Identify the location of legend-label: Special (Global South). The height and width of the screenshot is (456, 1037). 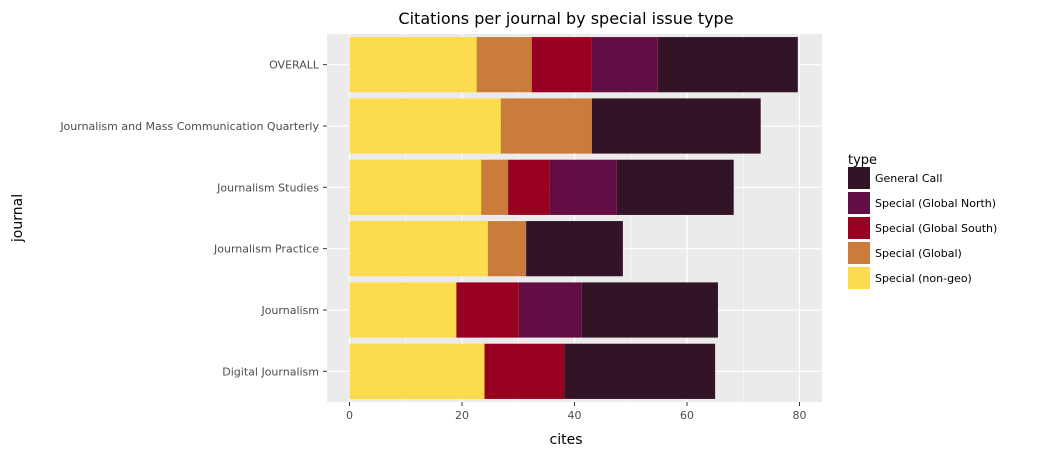
(936, 228).